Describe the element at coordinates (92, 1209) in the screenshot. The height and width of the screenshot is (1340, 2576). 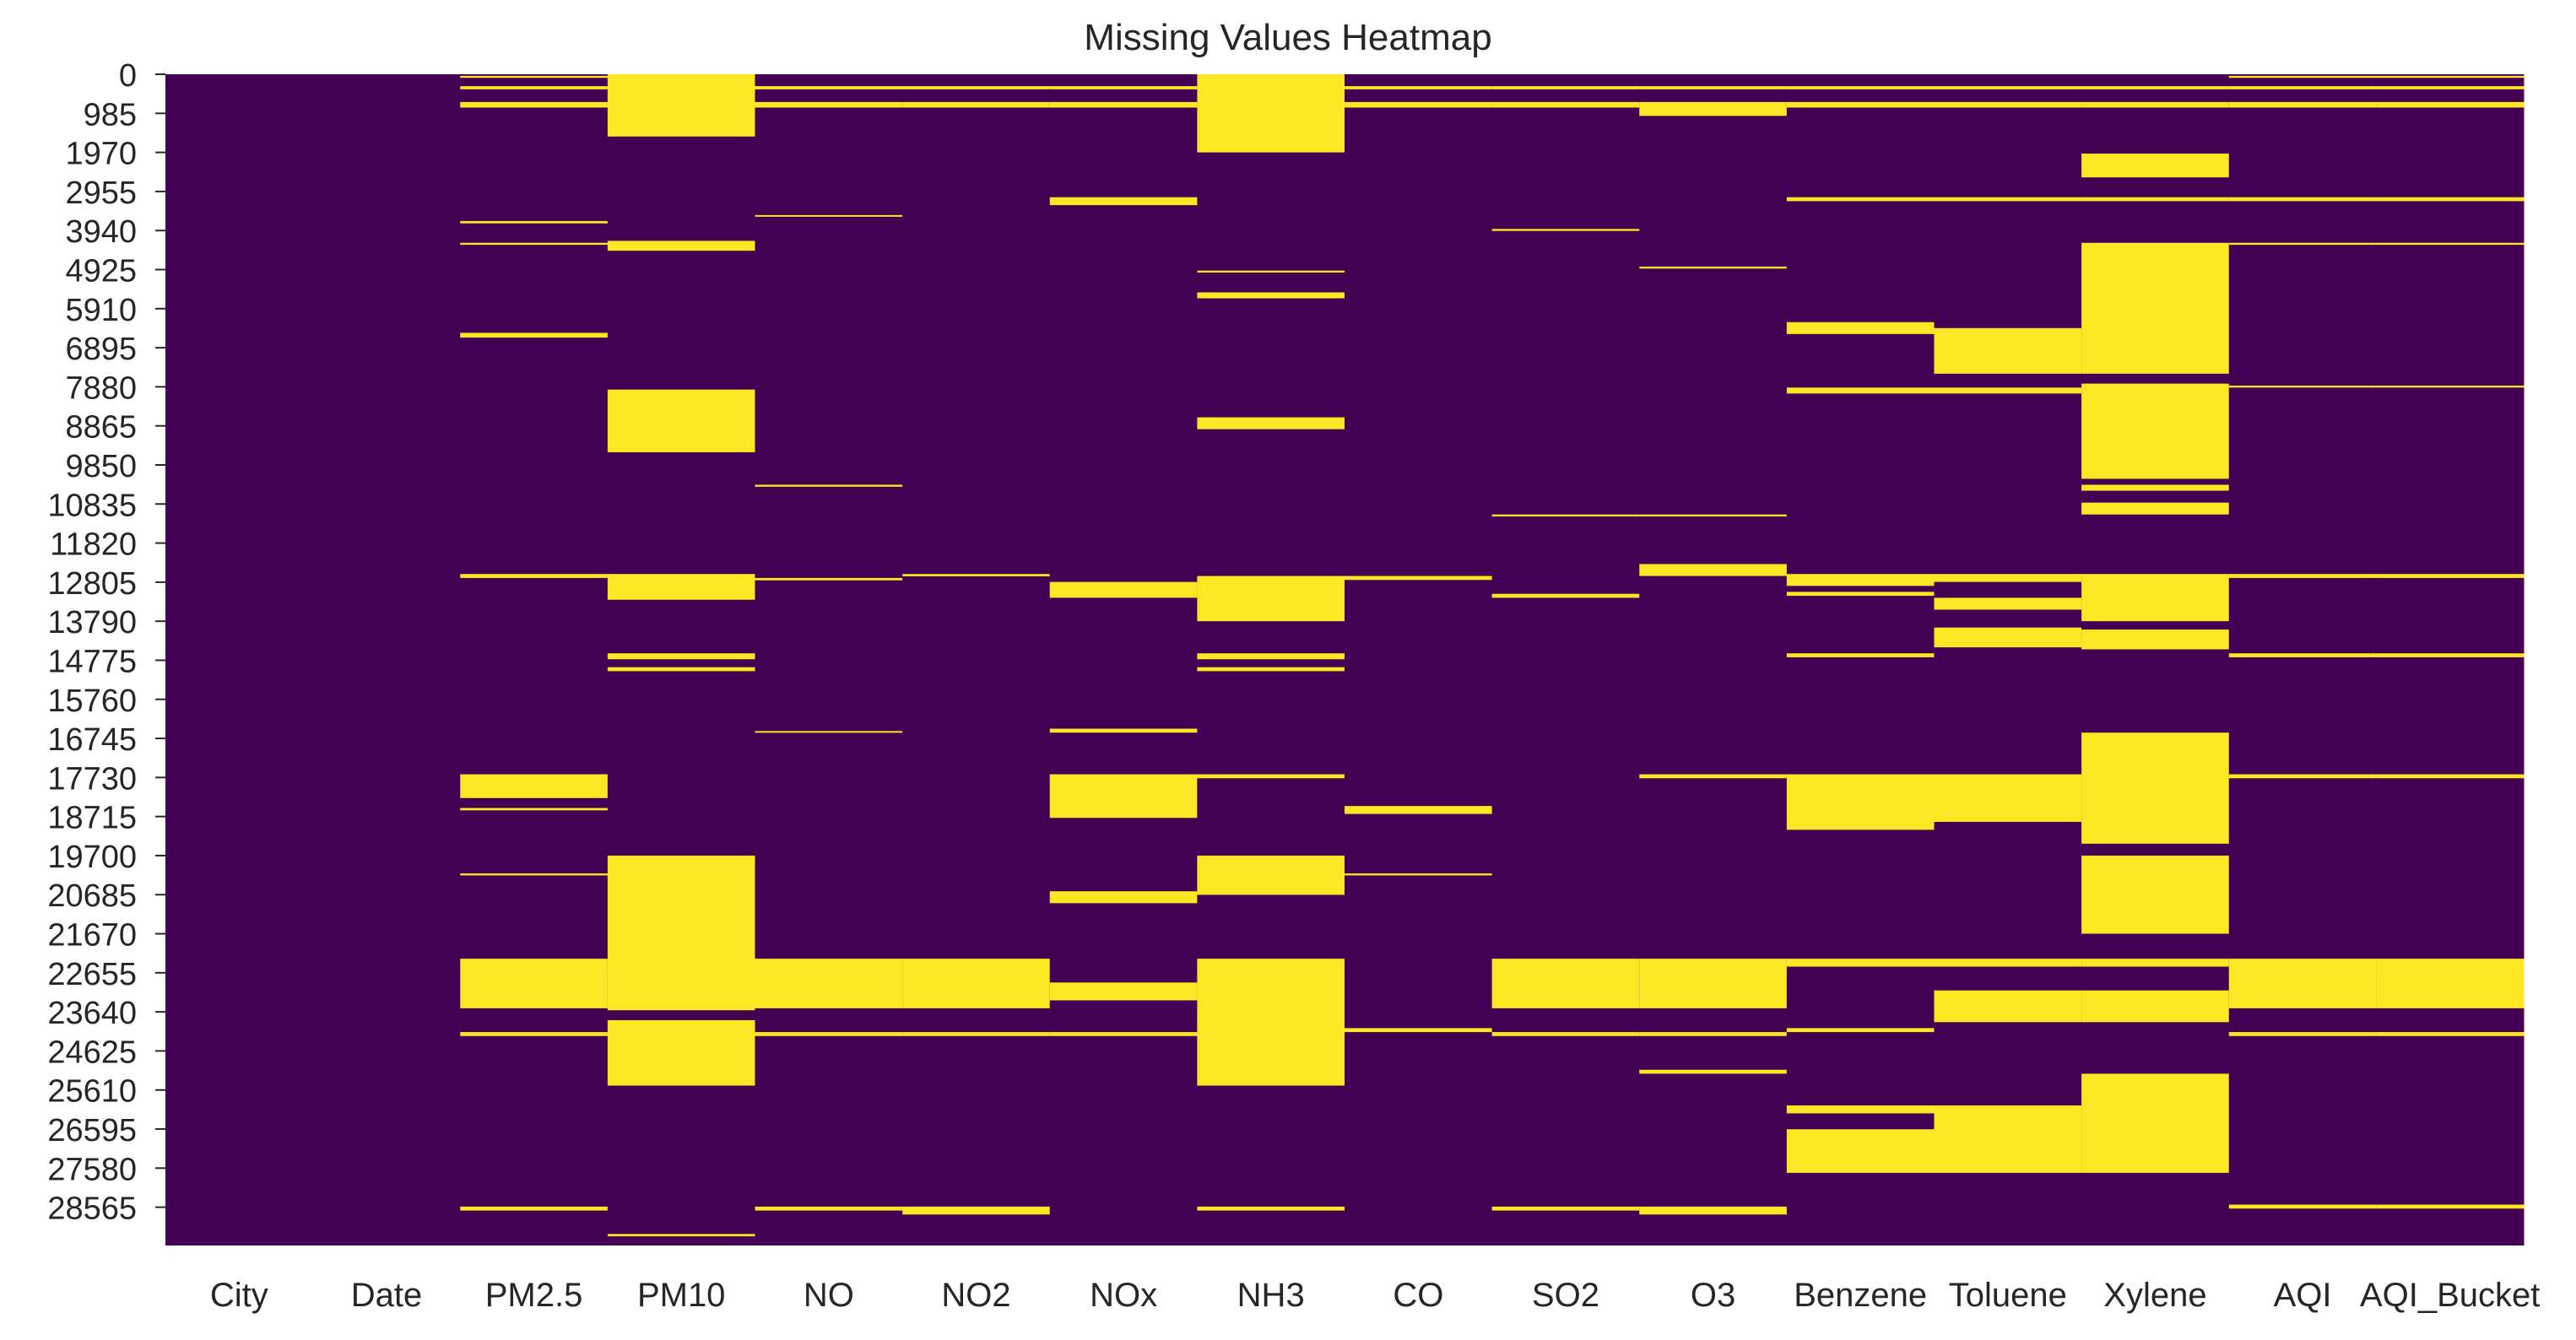
I see `y-tick-label-28565: 28565` at that location.